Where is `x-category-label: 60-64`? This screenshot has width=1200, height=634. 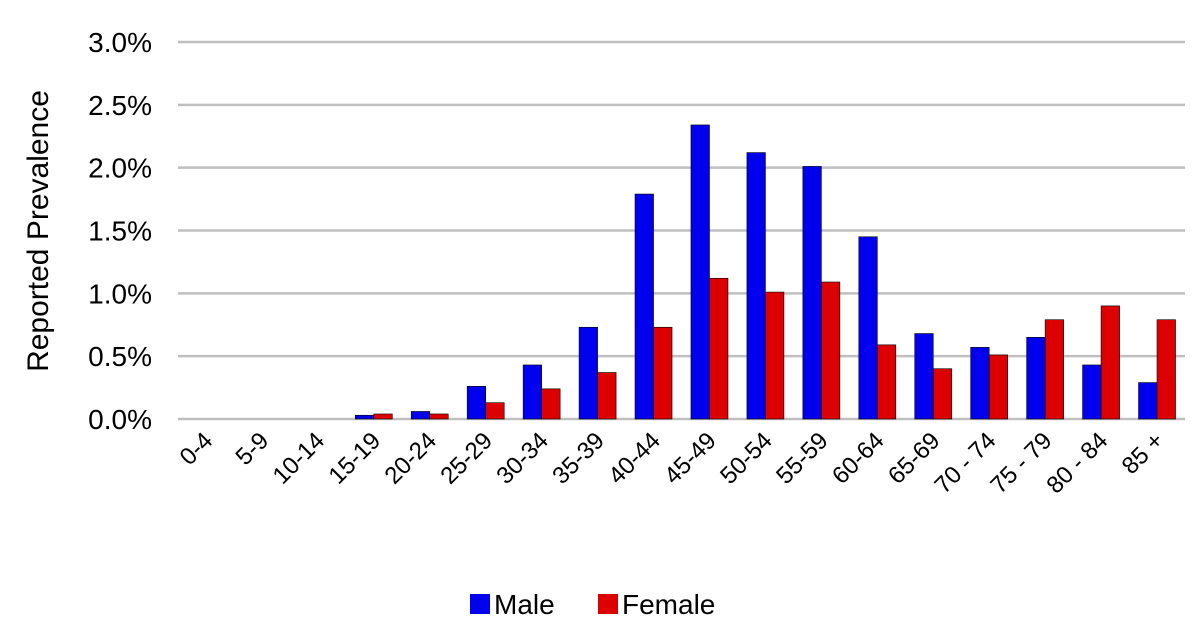
x-category-label: 60-64 is located at coordinates (858, 458).